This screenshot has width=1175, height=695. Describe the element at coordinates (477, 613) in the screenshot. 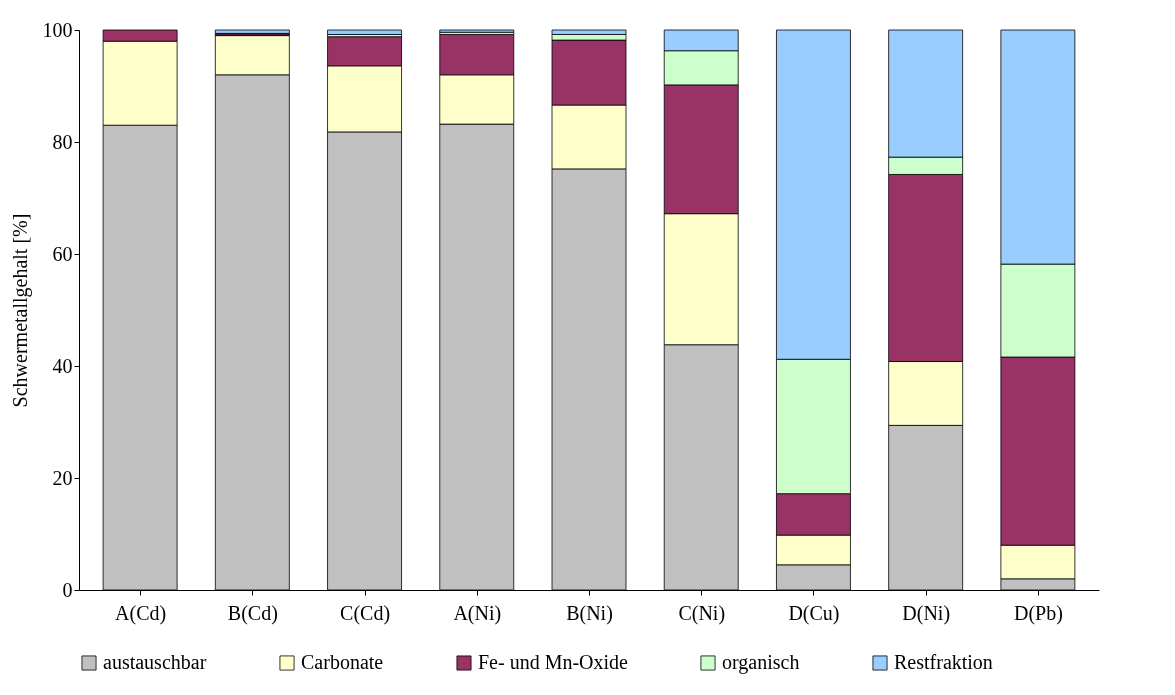

I see `x-tick-label: A(Ni)` at that location.